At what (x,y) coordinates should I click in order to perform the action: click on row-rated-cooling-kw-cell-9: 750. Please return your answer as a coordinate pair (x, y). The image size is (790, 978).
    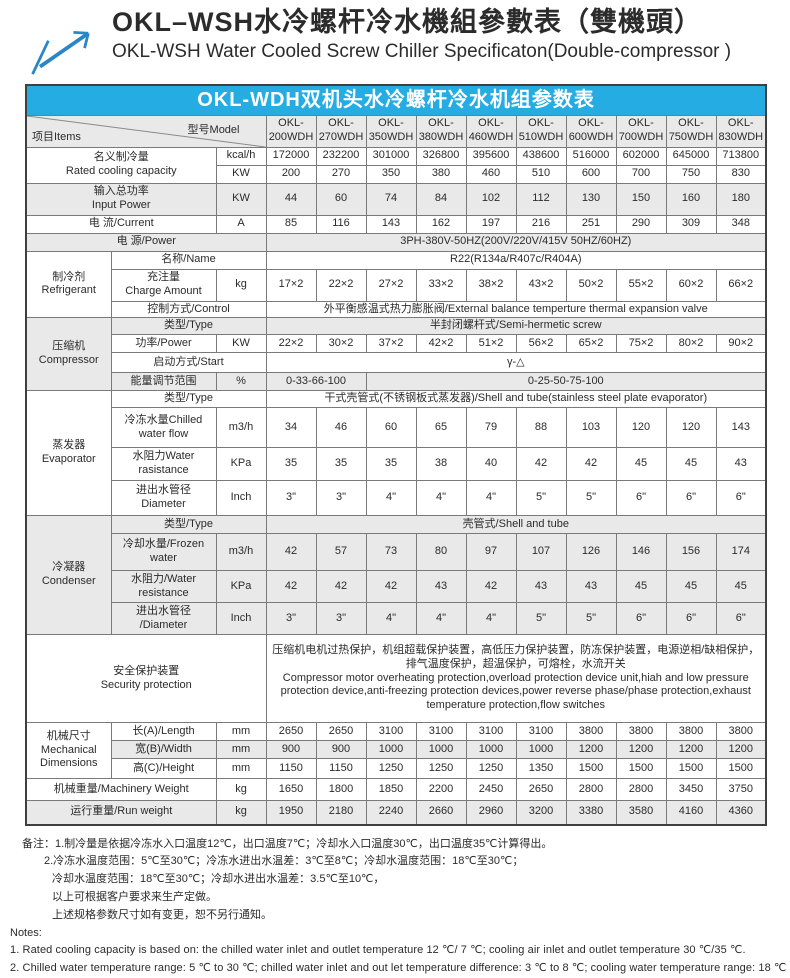
    Looking at the image, I should click on (691, 174).